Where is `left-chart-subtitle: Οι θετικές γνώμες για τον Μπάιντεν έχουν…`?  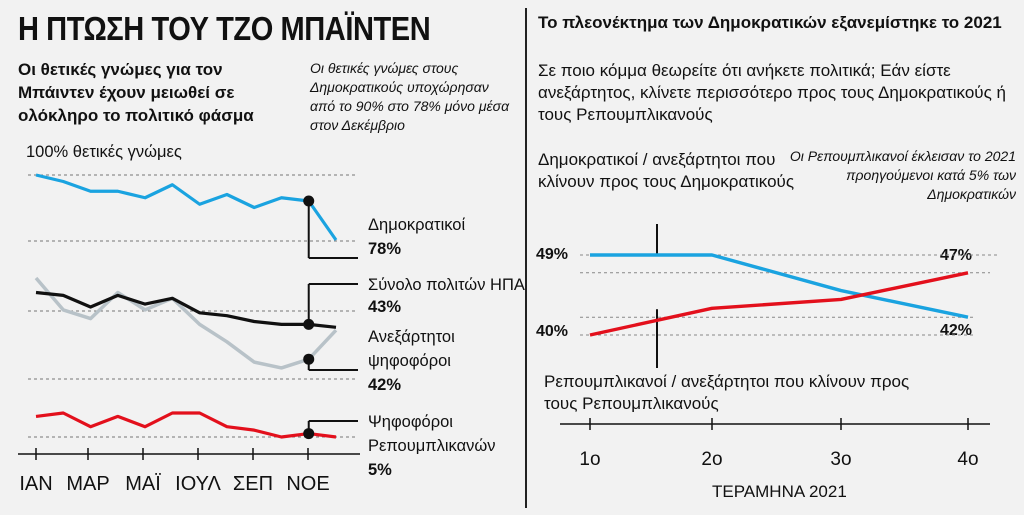 left-chart-subtitle: Οι θετικές γνώμες για τον Μπάιντεν έχουν… is located at coordinates (136, 92).